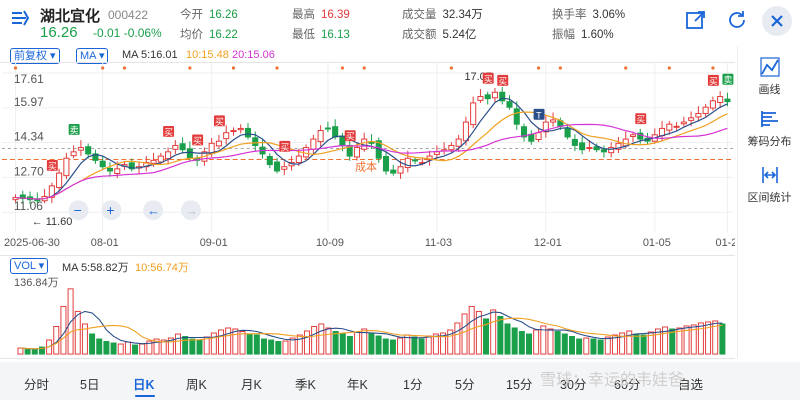  What do you see at coordinates (29, 266) in the screenshot?
I see `vol-indicator-dropdown: VOL ▾` at bounding box center [29, 266].